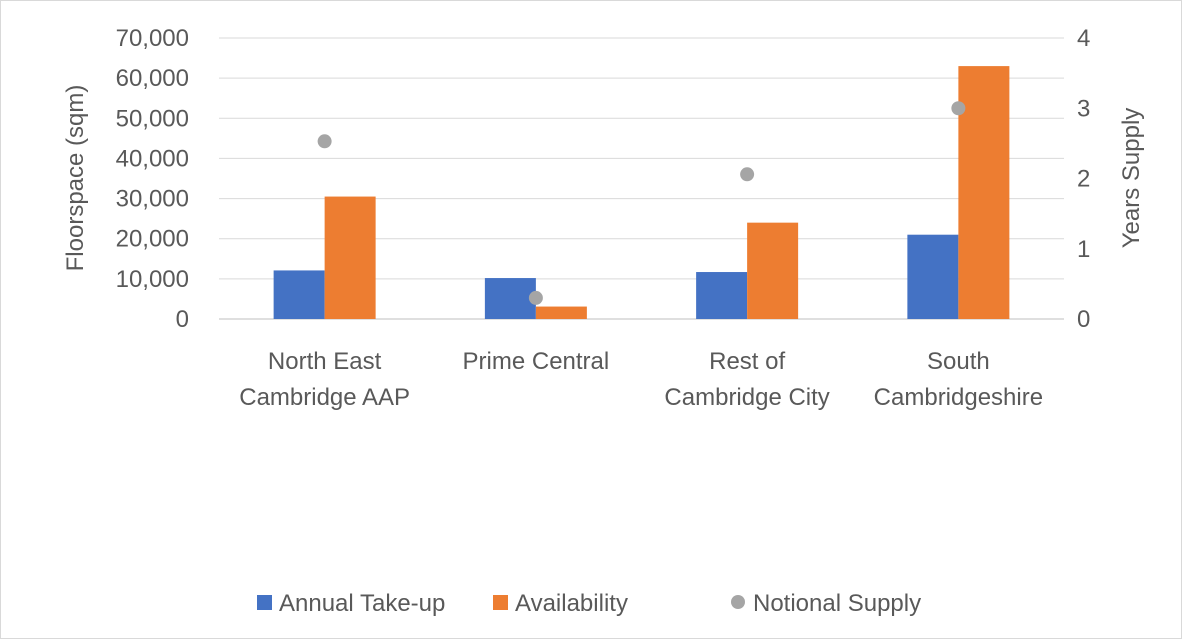  Describe the element at coordinates (152, 279) in the screenshot. I see `left-tick-label: 10,000` at that location.